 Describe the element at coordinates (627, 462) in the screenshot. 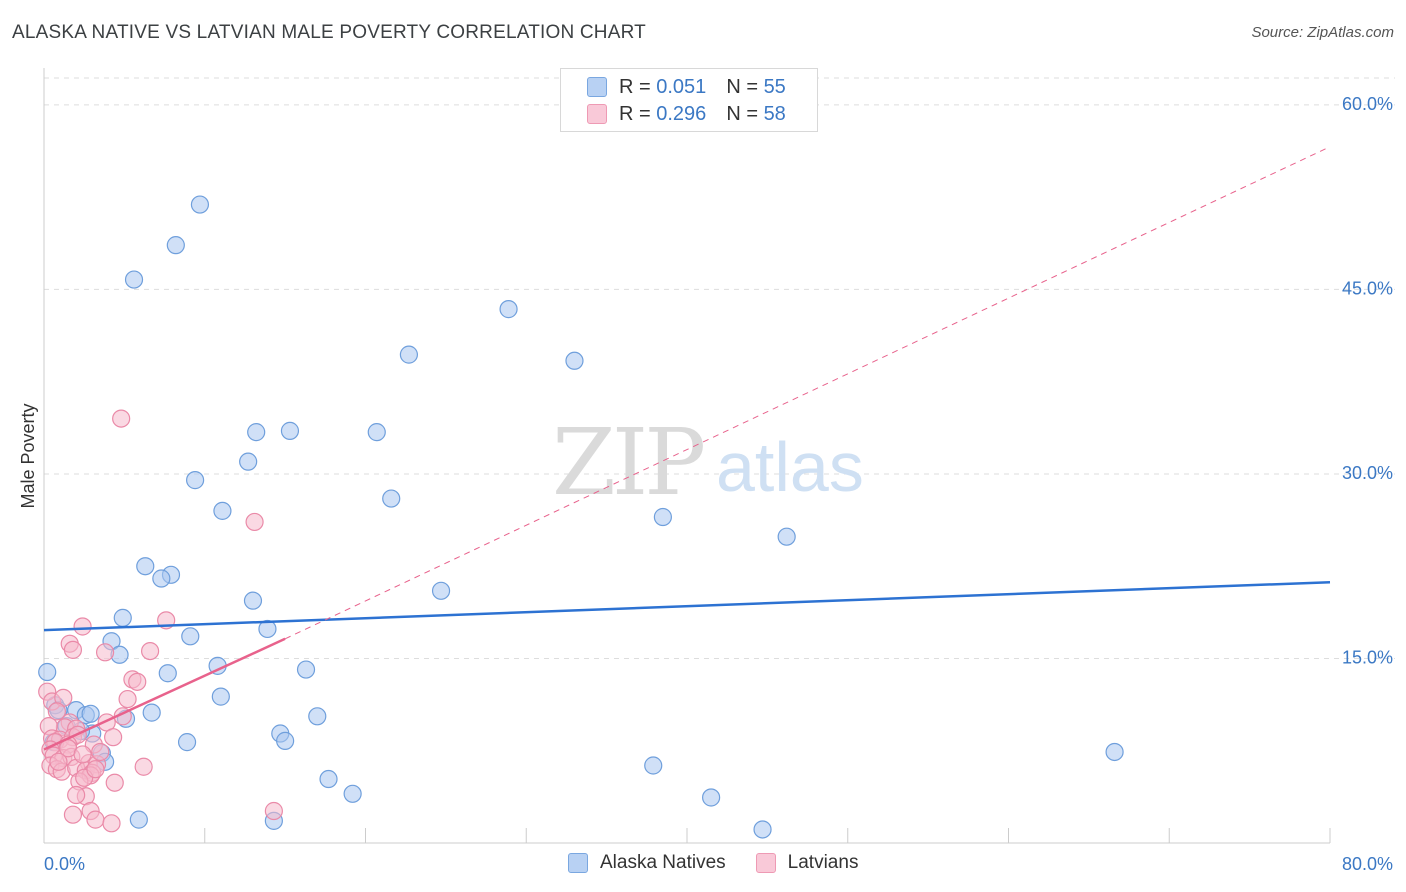

I see `watermark-zip: ZIP` at that location.